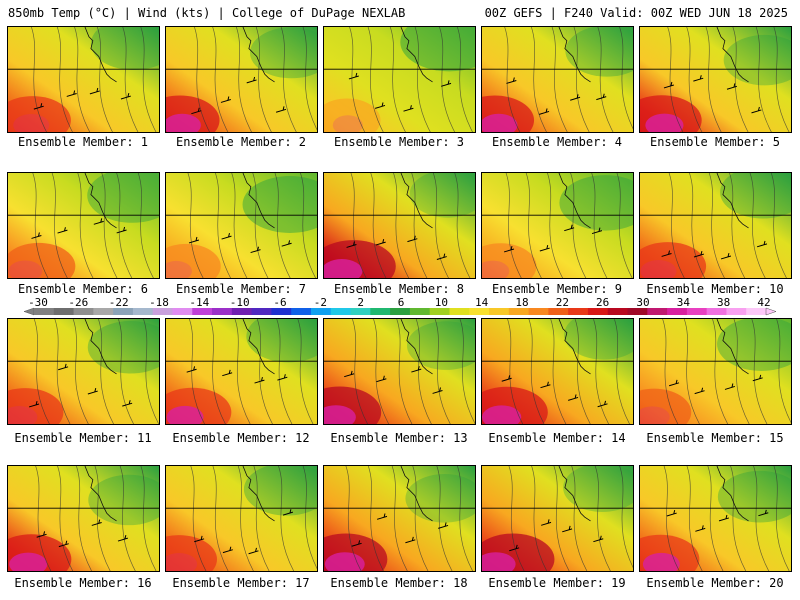  Describe the element at coordinates (557, 438) in the screenshot. I see `panel-label: Ensemble Member: 14` at that location.